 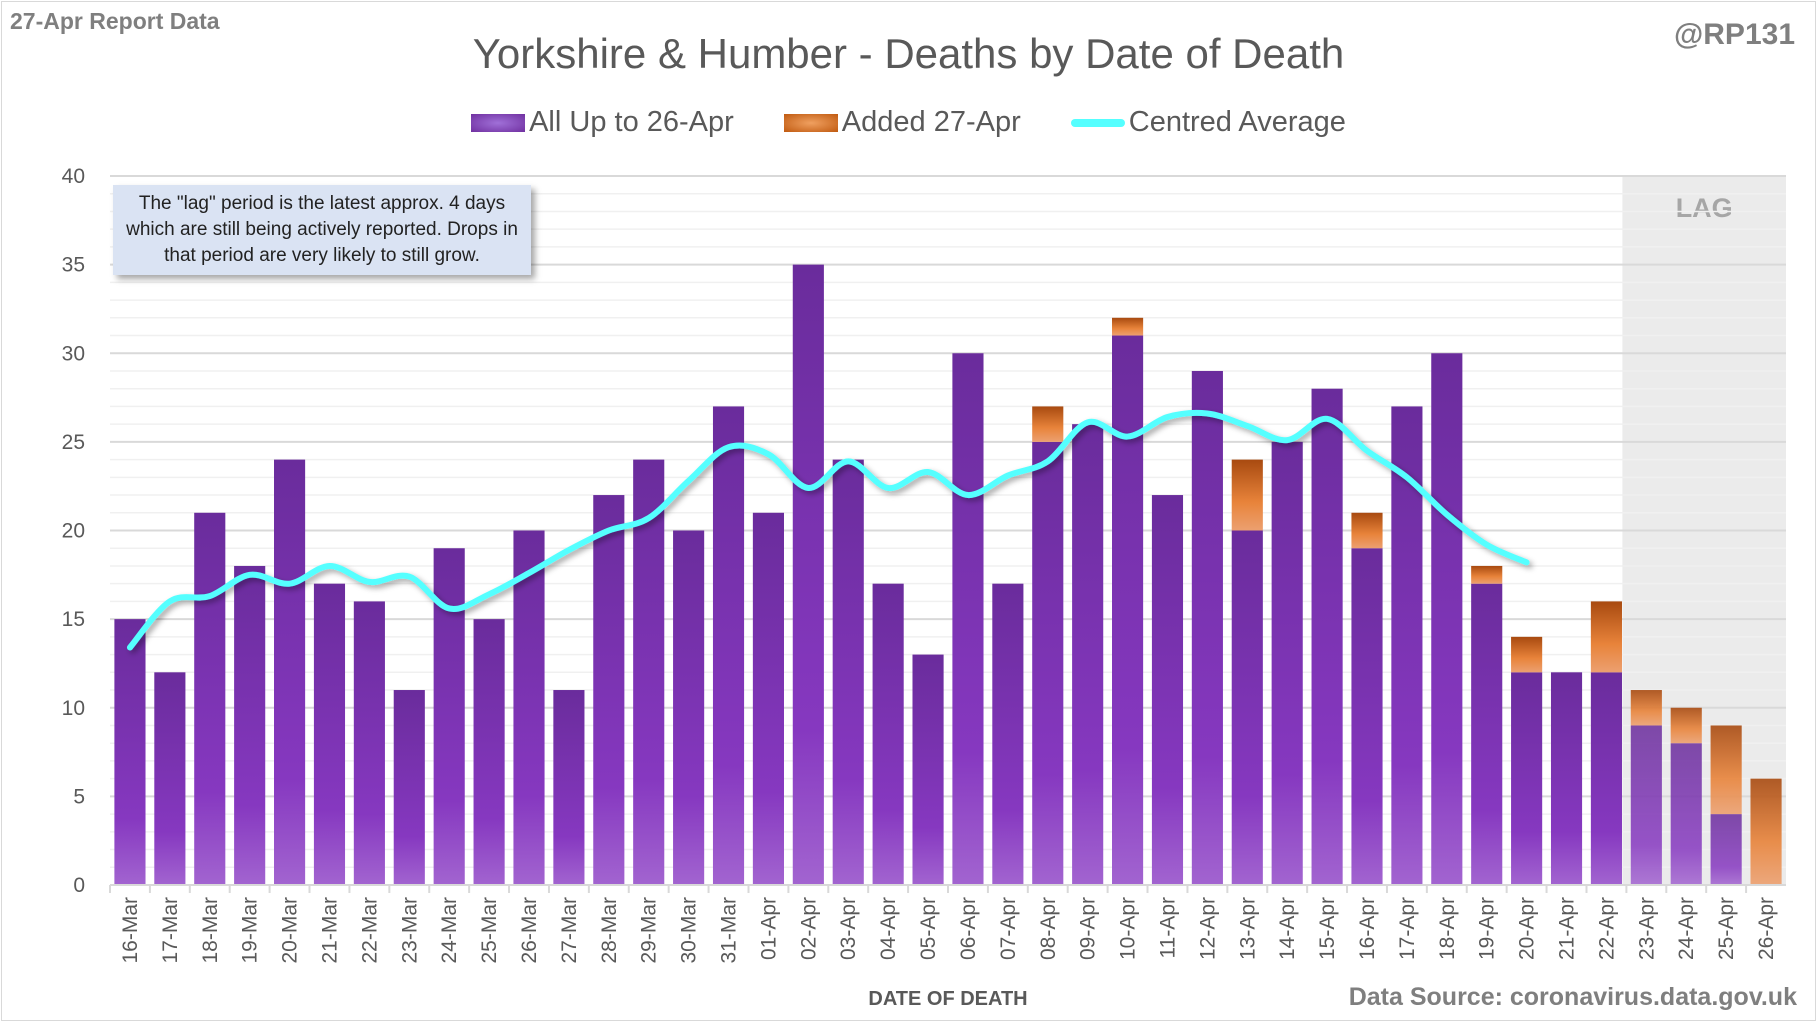 What do you see at coordinates (79, 885) in the screenshot?
I see `y-tick-label: 0` at bounding box center [79, 885].